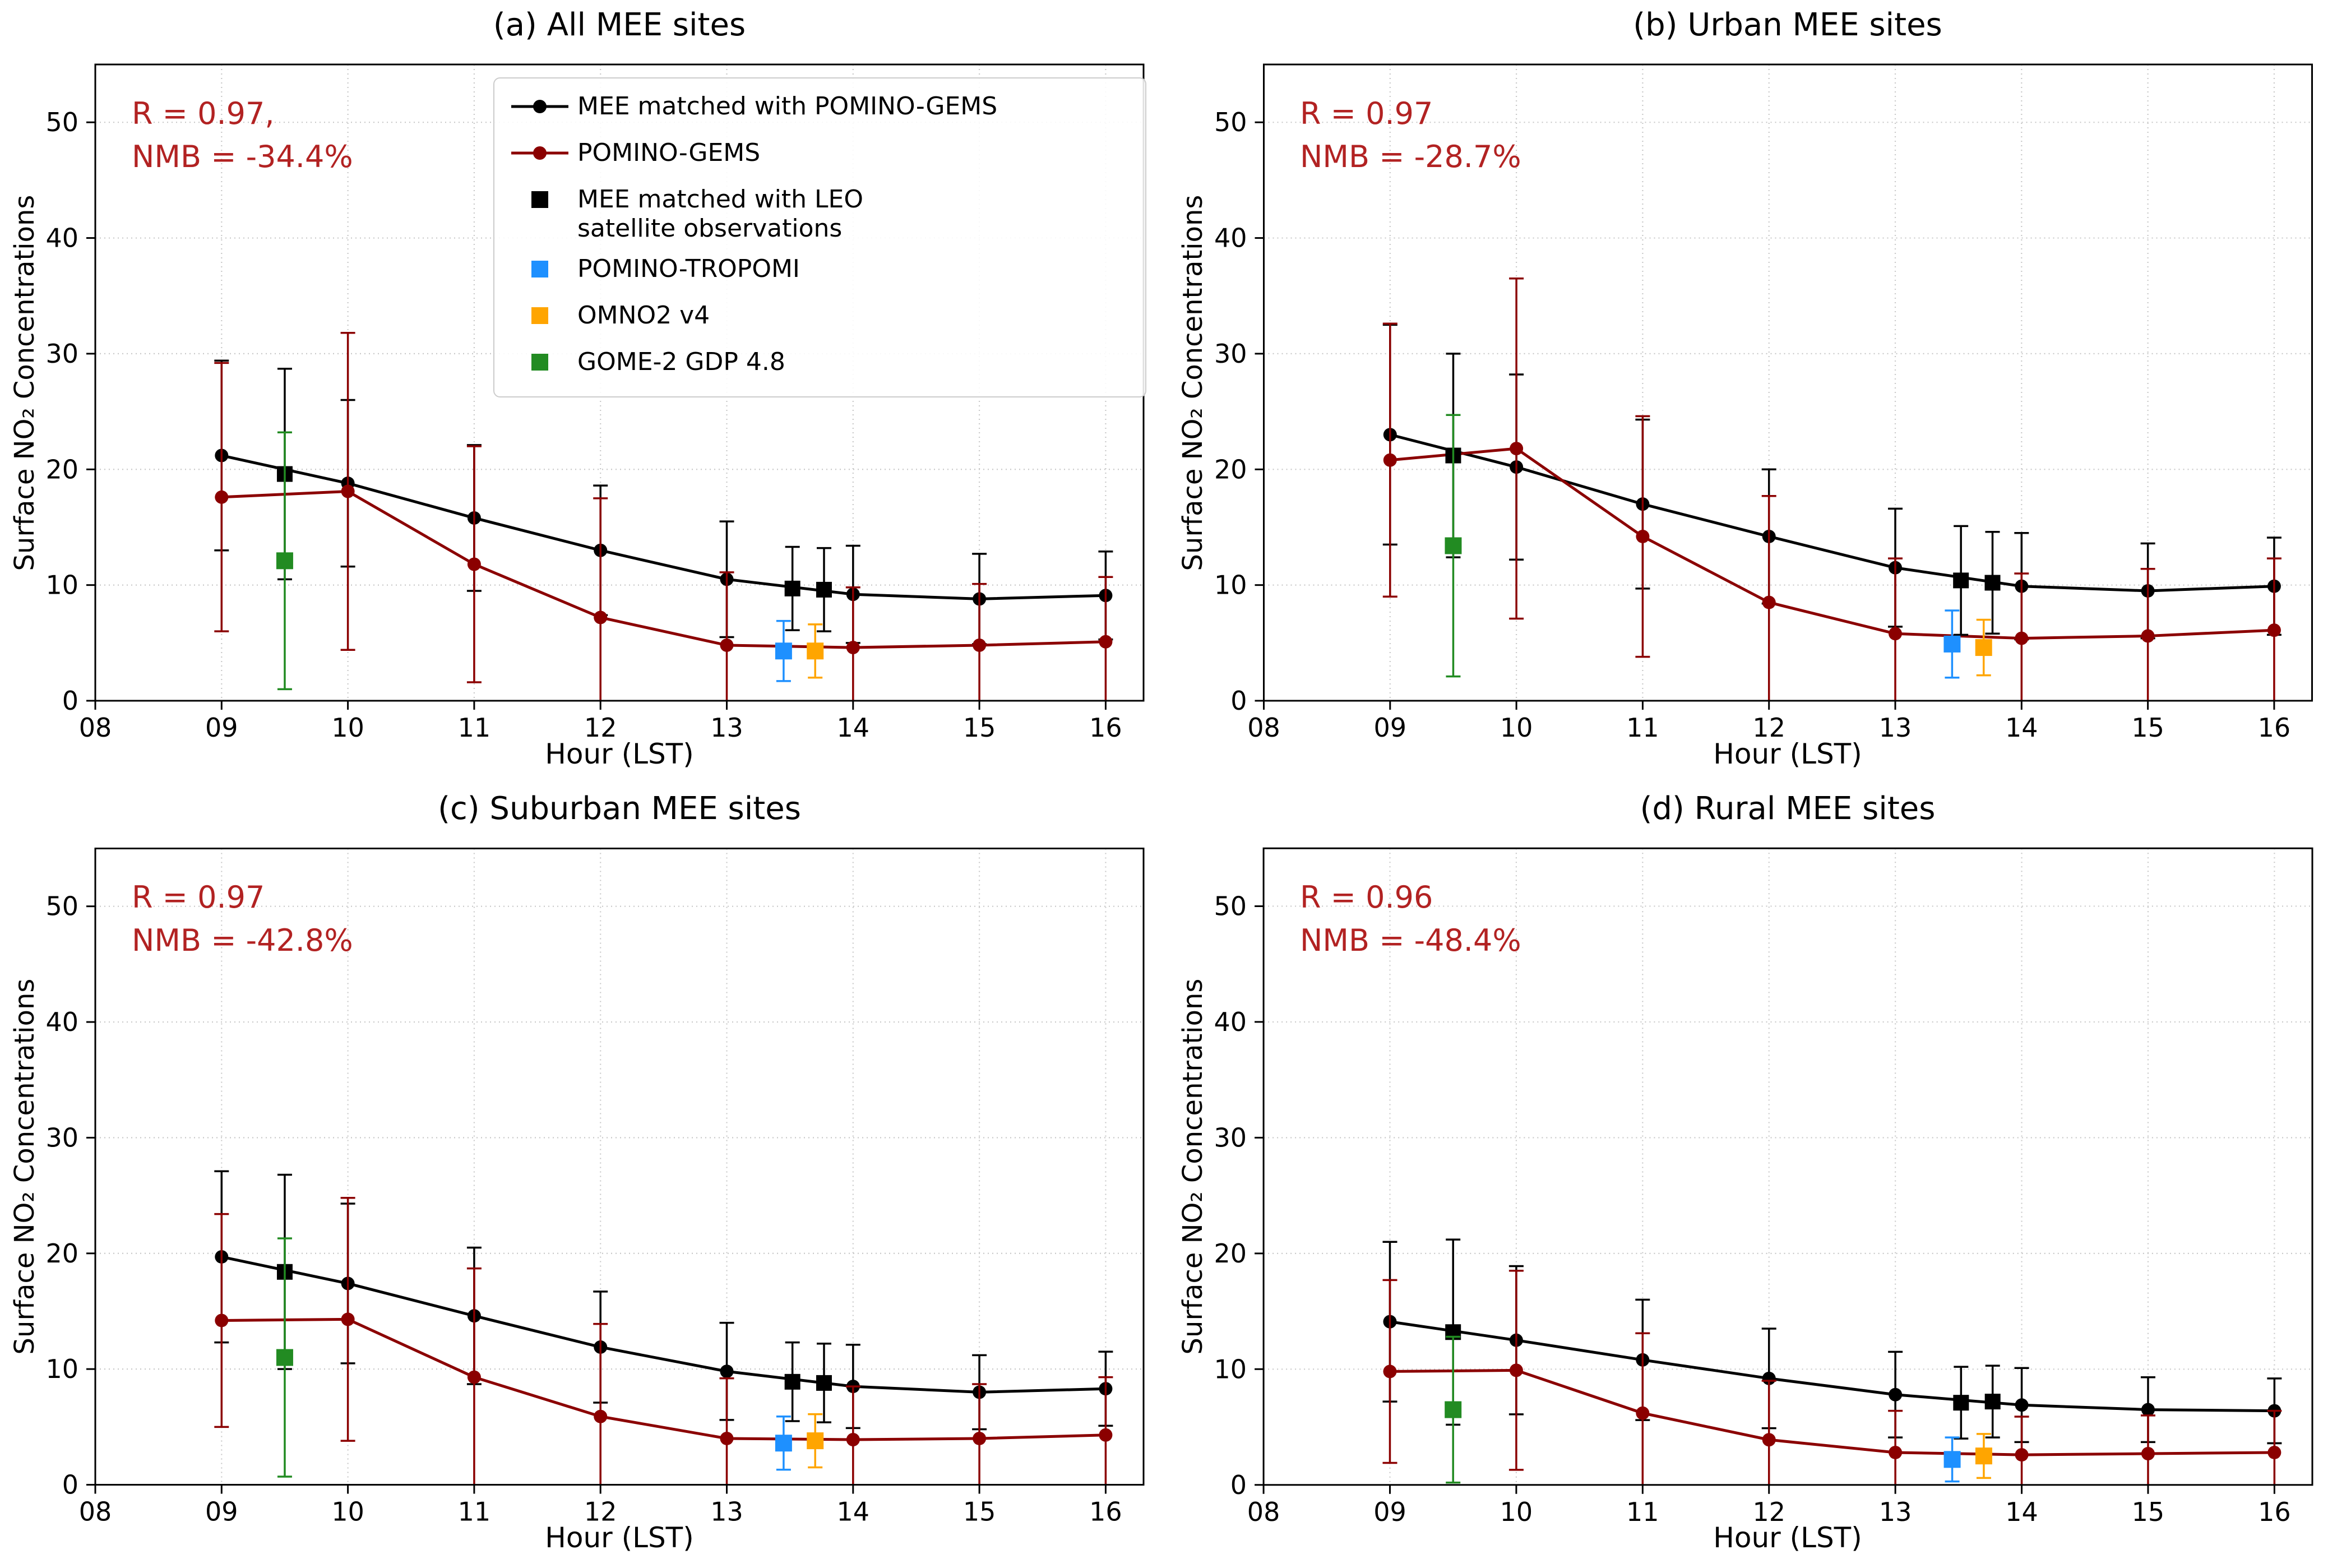 The width and height of the screenshot is (2337, 1568). What do you see at coordinates (619, 809) in the screenshot?
I see `panel-c-title: (c) Suburban MEE sites` at bounding box center [619, 809].